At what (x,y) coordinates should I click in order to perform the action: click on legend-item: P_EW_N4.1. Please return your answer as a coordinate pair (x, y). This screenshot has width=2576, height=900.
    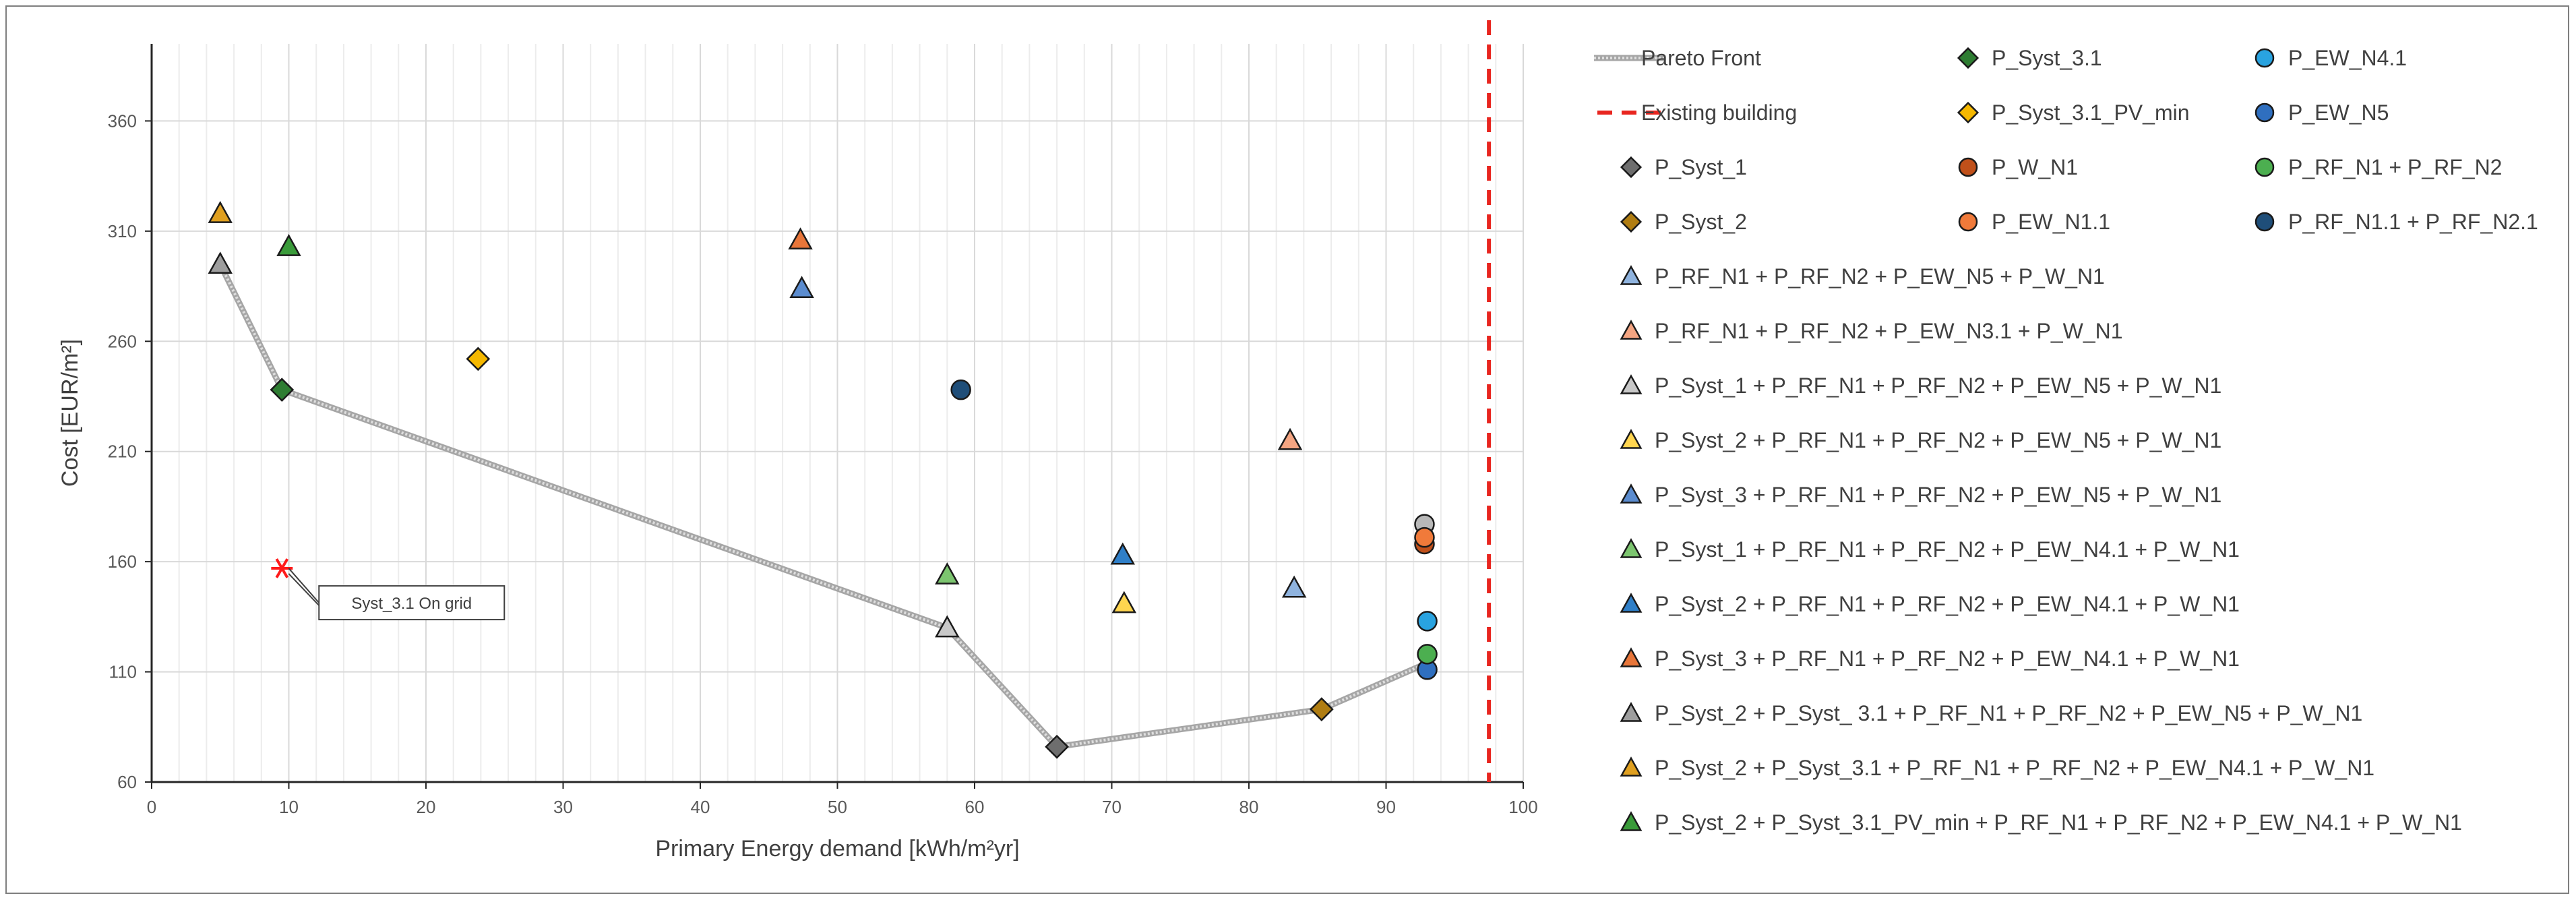
    Looking at the image, I should click on (2324, 57).